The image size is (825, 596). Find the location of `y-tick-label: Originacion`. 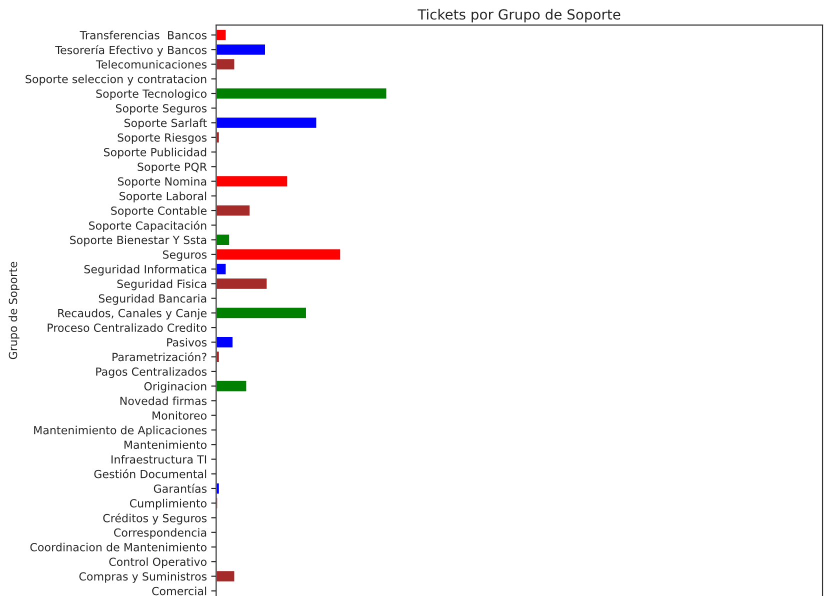

y-tick-label: Originacion is located at coordinates (175, 387).